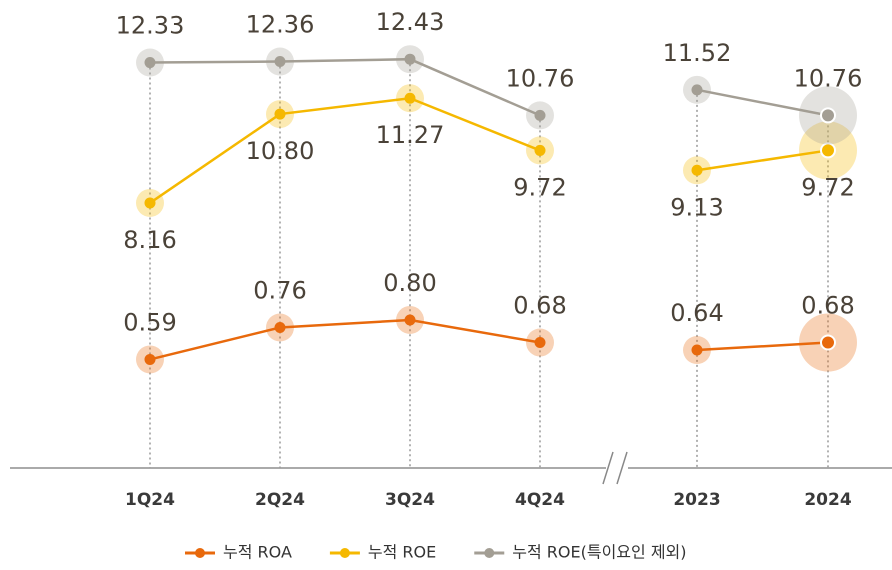  What do you see at coordinates (409, 283) in the screenshot?
I see `data-label: 0.80` at bounding box center [409, 283].